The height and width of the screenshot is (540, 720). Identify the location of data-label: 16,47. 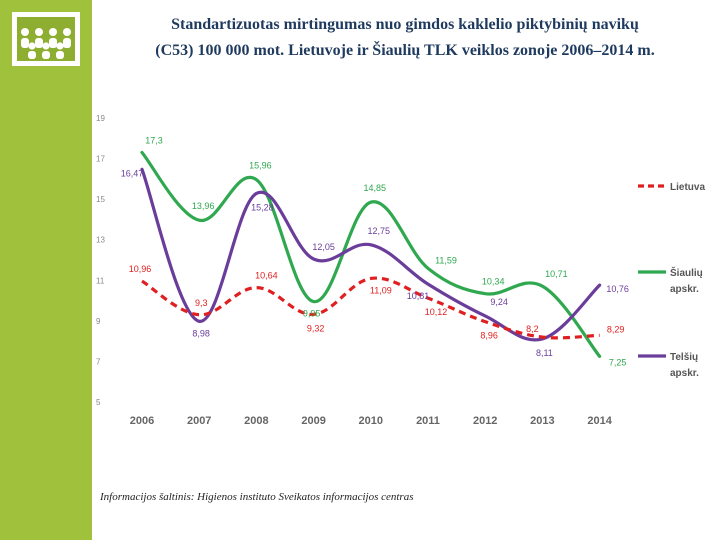
(132, 173).